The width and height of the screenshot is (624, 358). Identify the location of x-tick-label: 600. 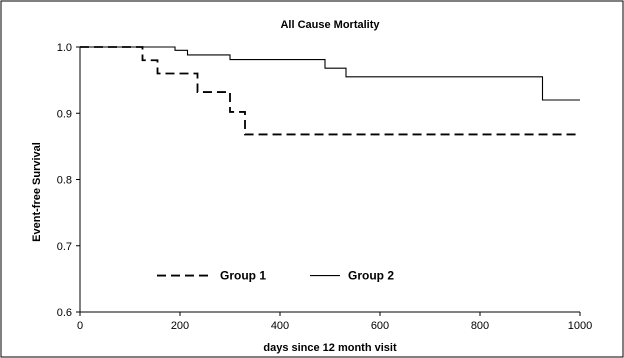
(380, 326).